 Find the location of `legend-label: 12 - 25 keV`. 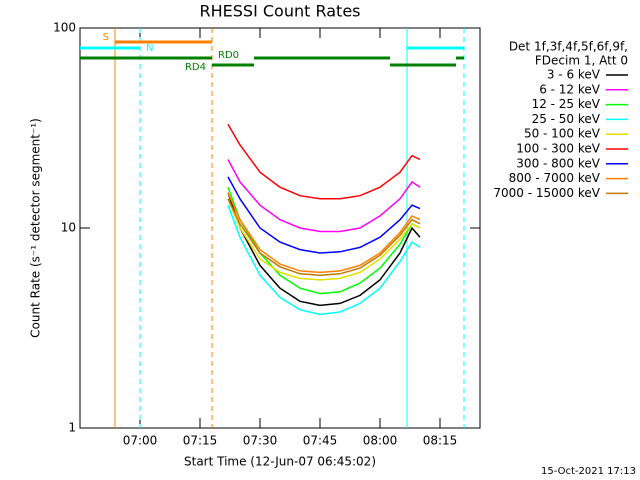

legend-label: 12 - 25 keV is located at coordinates (566, 104).